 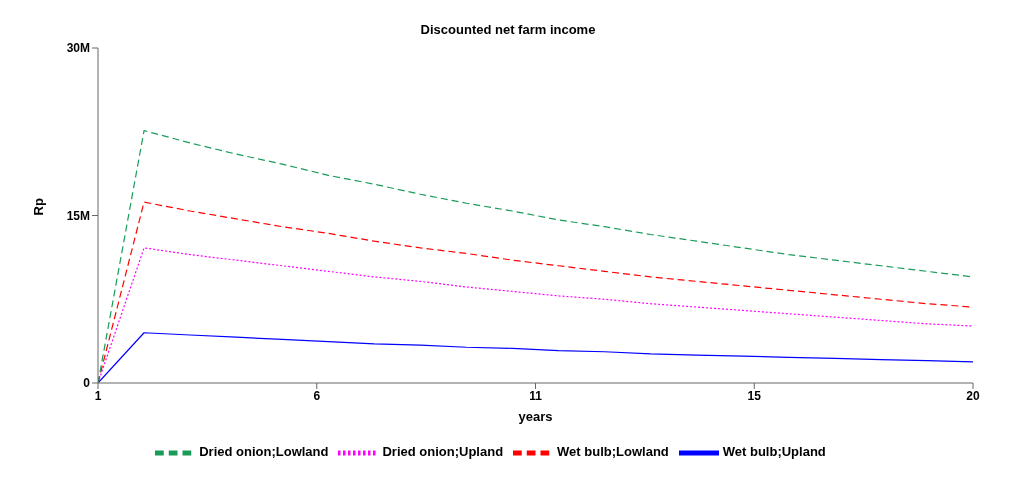 I want to click on y-tick-label: 15M, so click(x=78, y=215).